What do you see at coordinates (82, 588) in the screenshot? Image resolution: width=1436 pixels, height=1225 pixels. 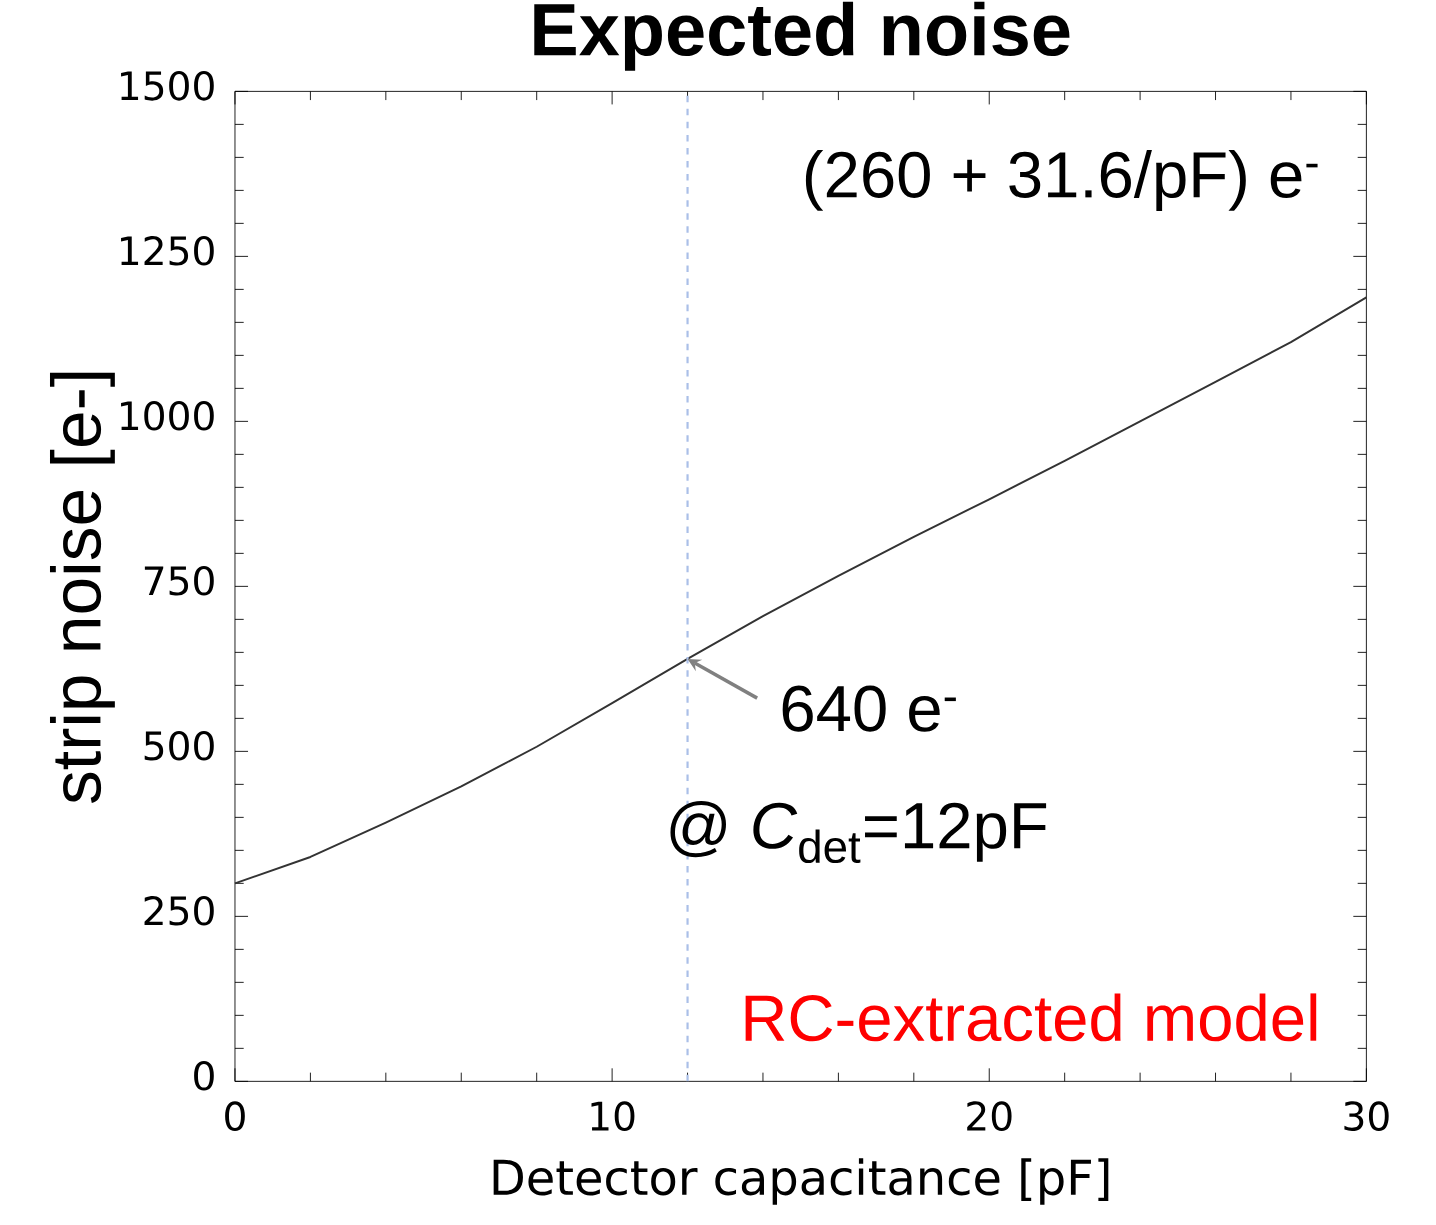 I see `y-axis-title: strip noise [e-]` at bounding box center [82, 588].